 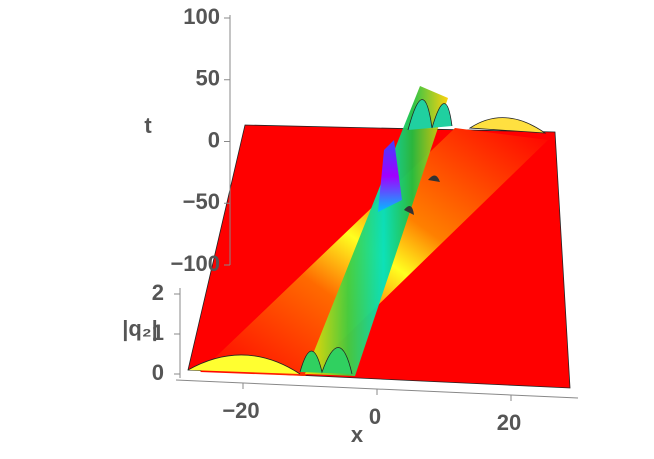 I want to click on t-axis-label: t, so click(x=148, y=125).